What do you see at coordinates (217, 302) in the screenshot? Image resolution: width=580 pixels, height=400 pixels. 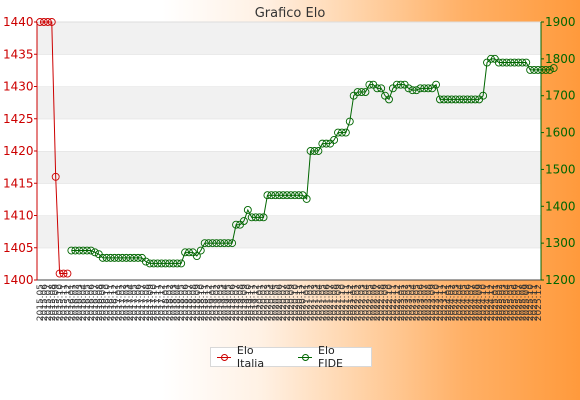 I see `x-tick-label: 2019.02` at bounding box center [217, 302].